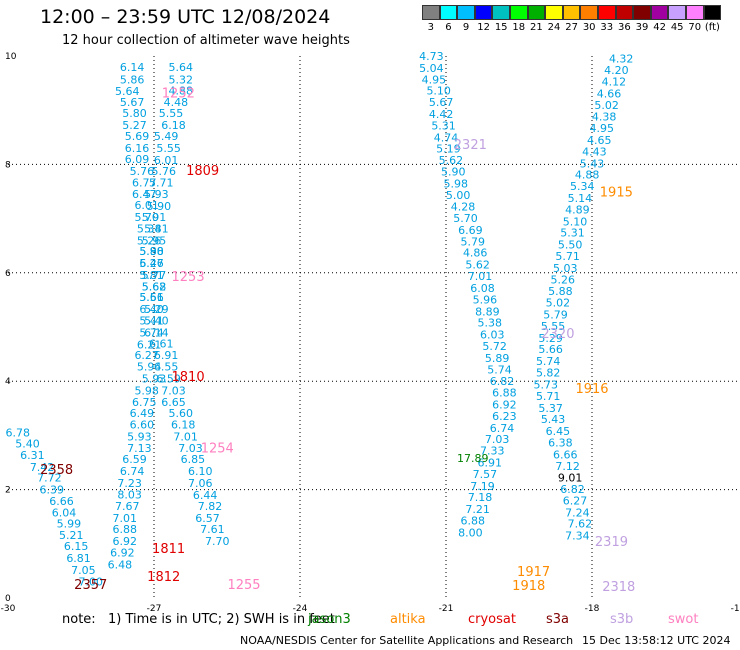 The width and height of the screenshot is (740, 650). What do you see at coordinates (11, 57) in the screenshot?
I see `y-tick-label: 10` at bounding box center [11, 57].